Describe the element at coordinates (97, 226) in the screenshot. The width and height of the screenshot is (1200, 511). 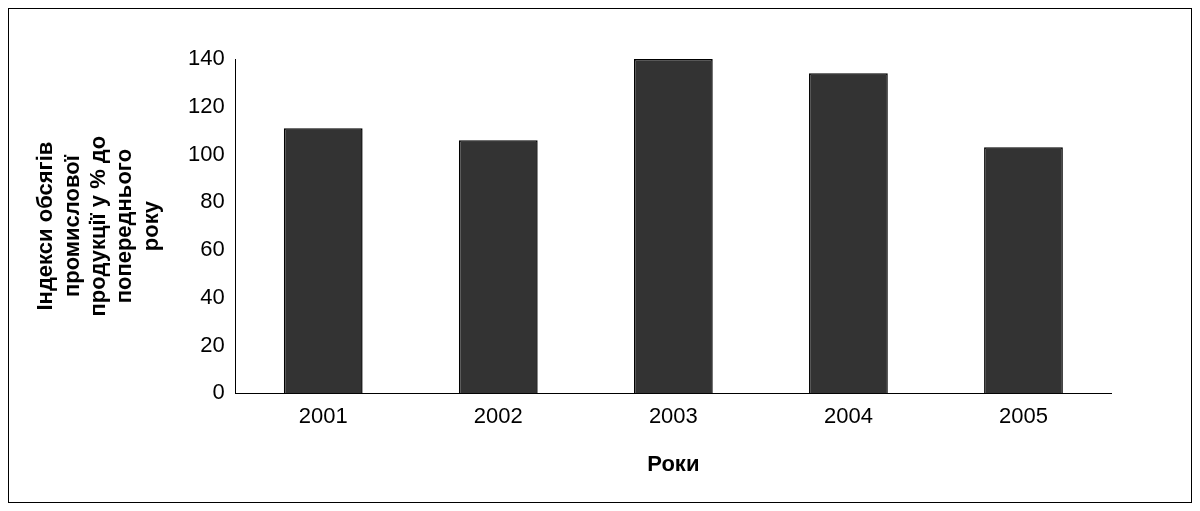
I see `y-axis-title: Індекси обсягів промислової продукції у % до попереднього року` at that location.